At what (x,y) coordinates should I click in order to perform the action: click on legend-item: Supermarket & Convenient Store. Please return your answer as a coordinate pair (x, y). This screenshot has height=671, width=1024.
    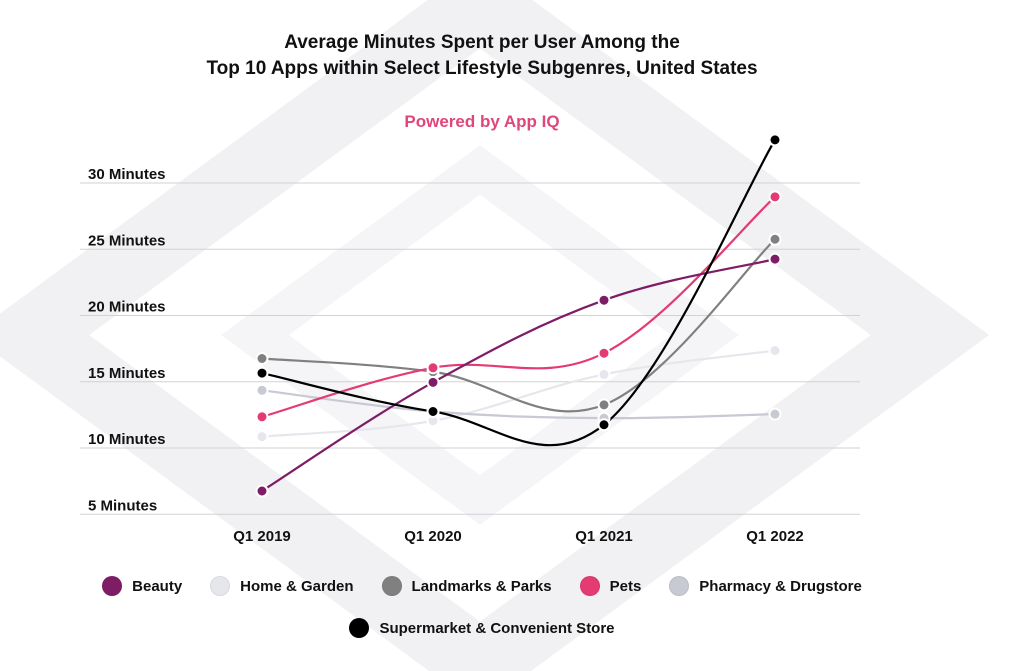
    Looking at the image, I should click on (482, 628).